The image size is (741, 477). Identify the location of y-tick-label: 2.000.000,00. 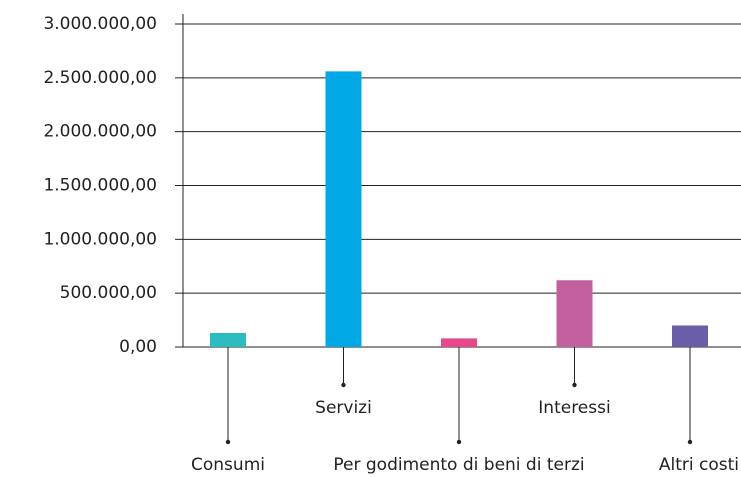
(100, 132).